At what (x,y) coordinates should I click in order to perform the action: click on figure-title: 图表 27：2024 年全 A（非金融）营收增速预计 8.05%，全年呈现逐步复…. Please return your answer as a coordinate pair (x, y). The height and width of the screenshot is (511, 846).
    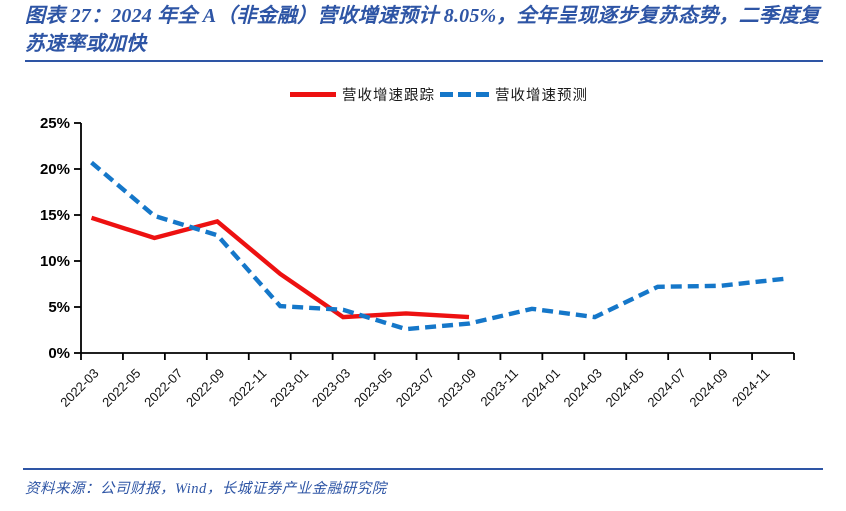
    Looking at the image, I should click on (422, 30).